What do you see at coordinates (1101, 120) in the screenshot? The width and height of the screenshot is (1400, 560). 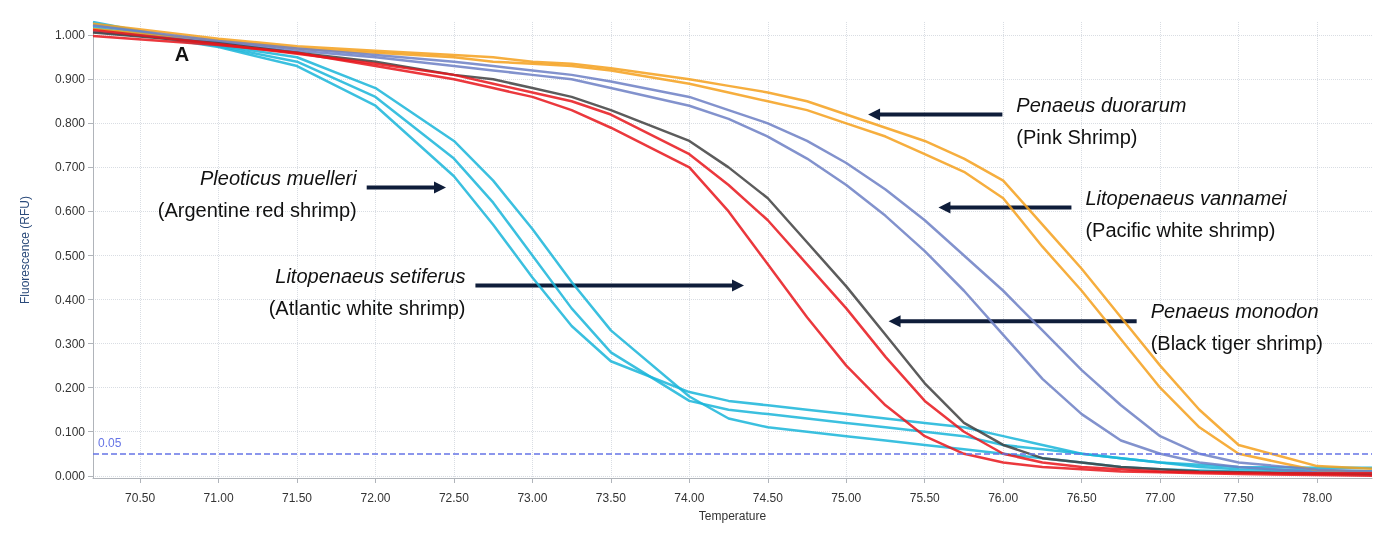 I see `annotation: Penaeus duorarum (Pink Shrimp)` at bounding box center [1101, 120].